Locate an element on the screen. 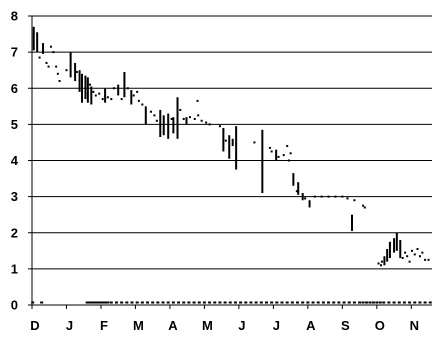 This screenshot has height=339, width=434. x-tick-label: M is located at coordinates (138, 325).